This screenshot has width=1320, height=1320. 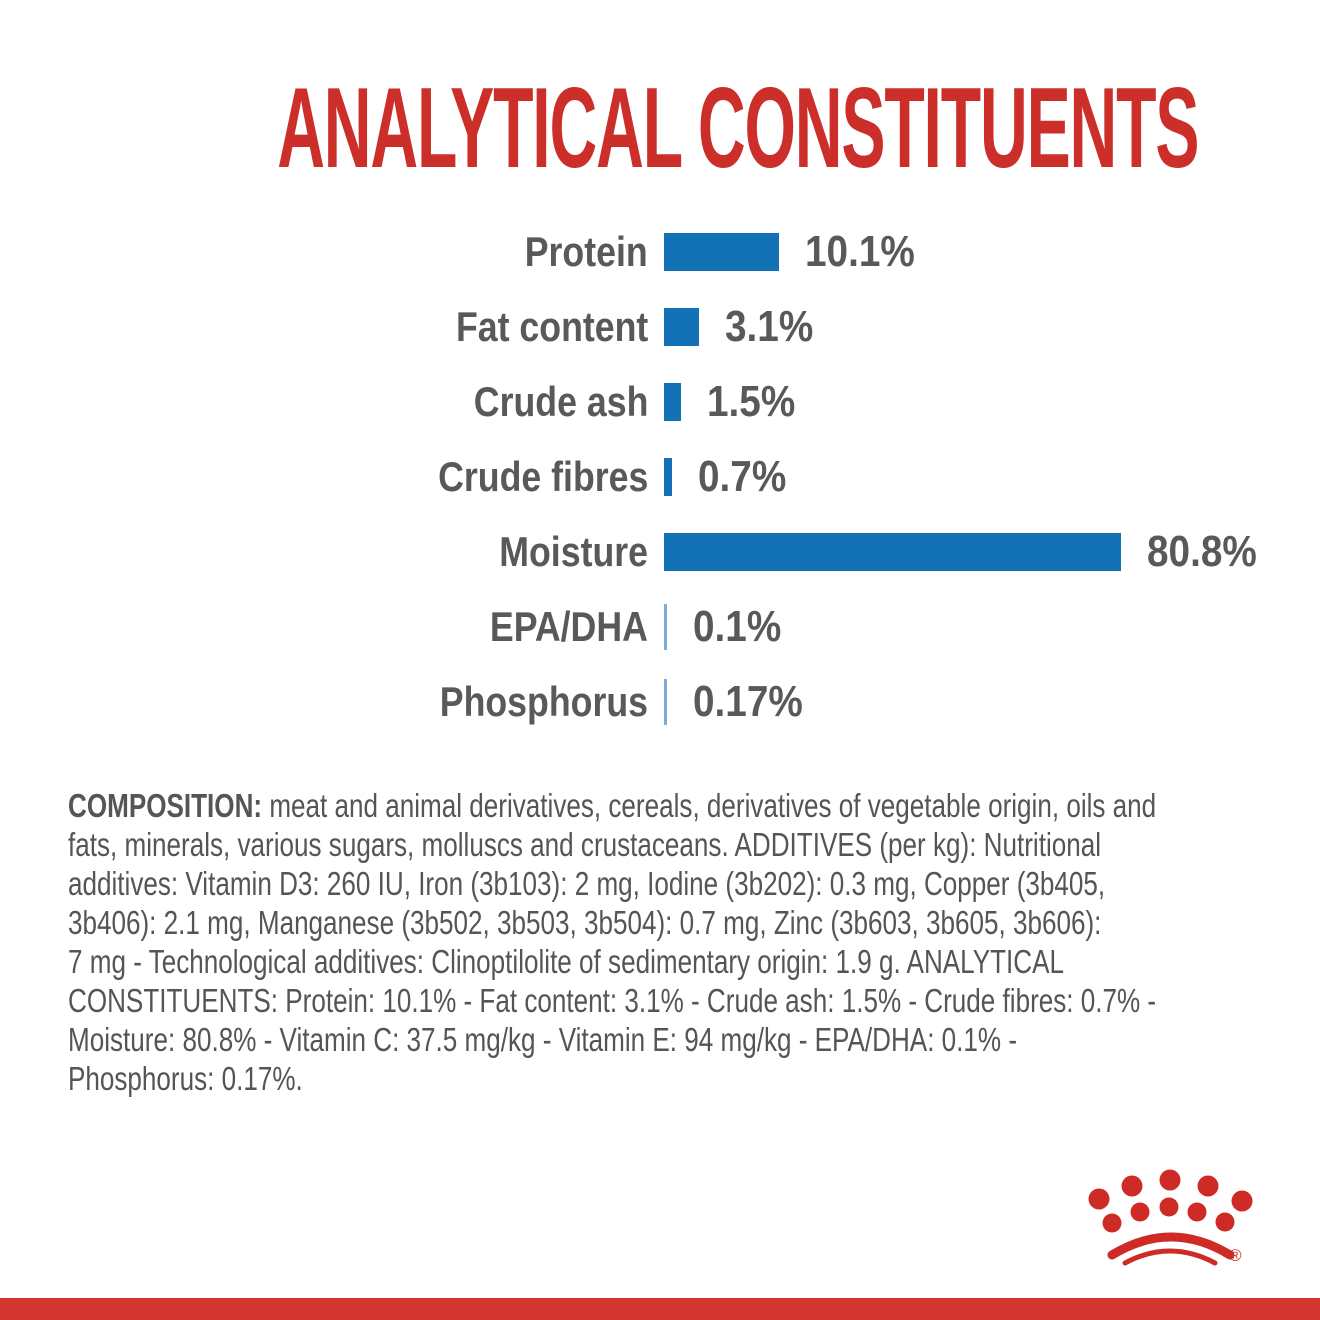 I want to click on crown-arc-lower, so click(x=1170, y=1257).